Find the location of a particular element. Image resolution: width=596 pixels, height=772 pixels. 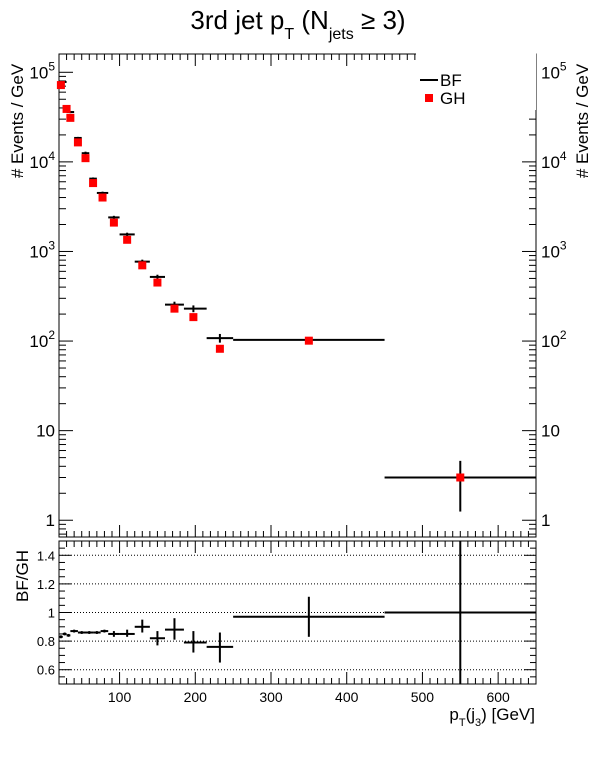

top-y-tick-label: 1 is located at coordinates (50, 520).